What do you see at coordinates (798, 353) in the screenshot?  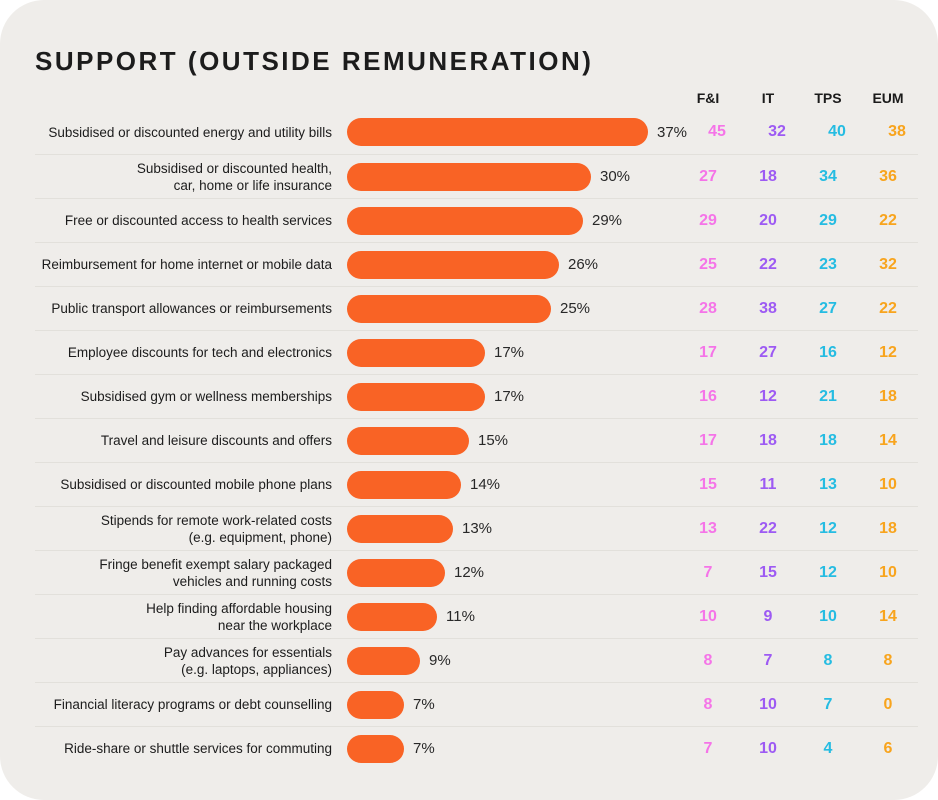 I see `row-values: 17 27 16 12` at bounding box center [798, 353].